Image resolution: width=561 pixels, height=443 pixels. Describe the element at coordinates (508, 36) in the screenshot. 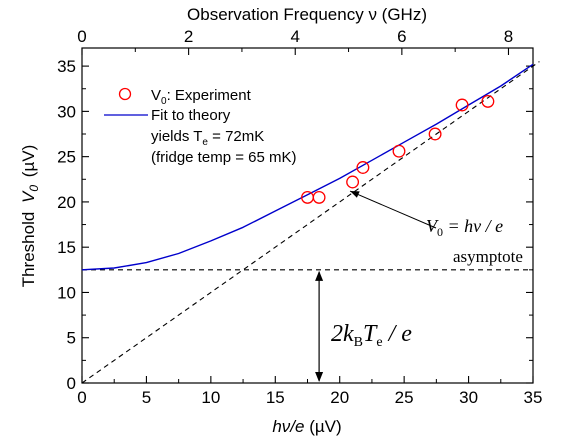

I see `top-tick-label: 8` at that location.